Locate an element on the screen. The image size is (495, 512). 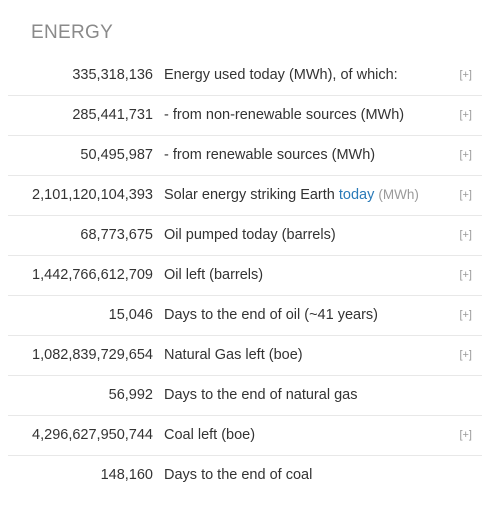
counter-value: 1,442,766,612,709 is located at coordinates (92, 275).